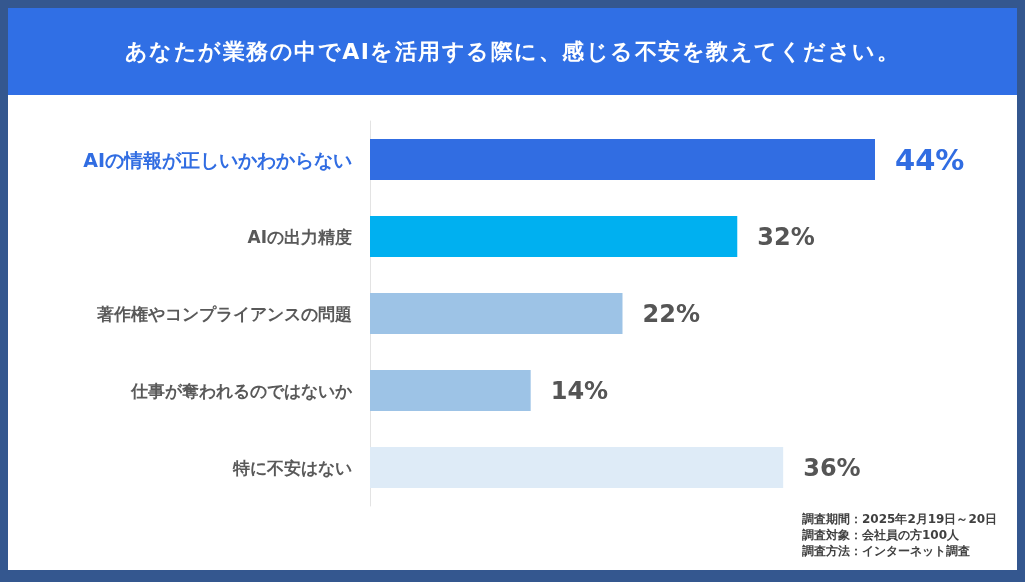  What do you see at coordinates (292, 467) in the screenshot?
I see `y-tick-label: 特に不安はない` at bounding box center [292, 467].